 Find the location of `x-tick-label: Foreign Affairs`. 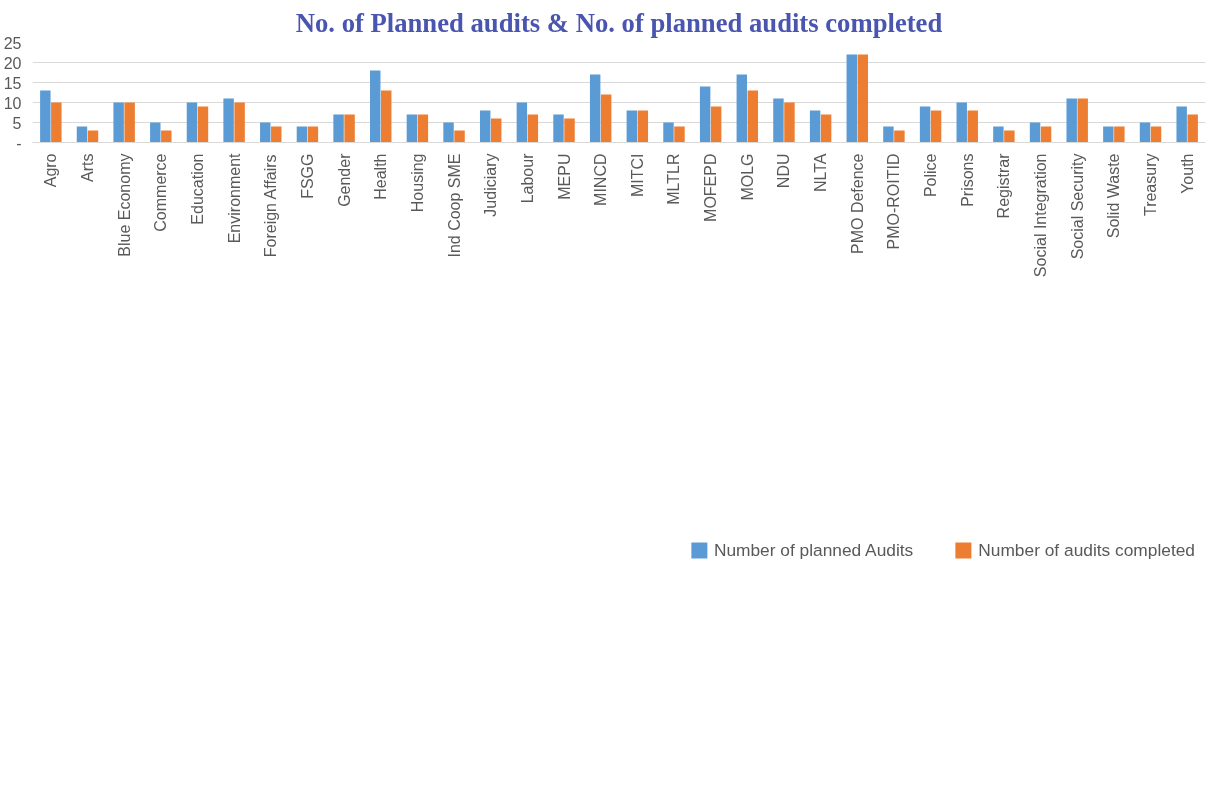

x-tick-label: Foreign Affairs is located at coordinates (271, 206).